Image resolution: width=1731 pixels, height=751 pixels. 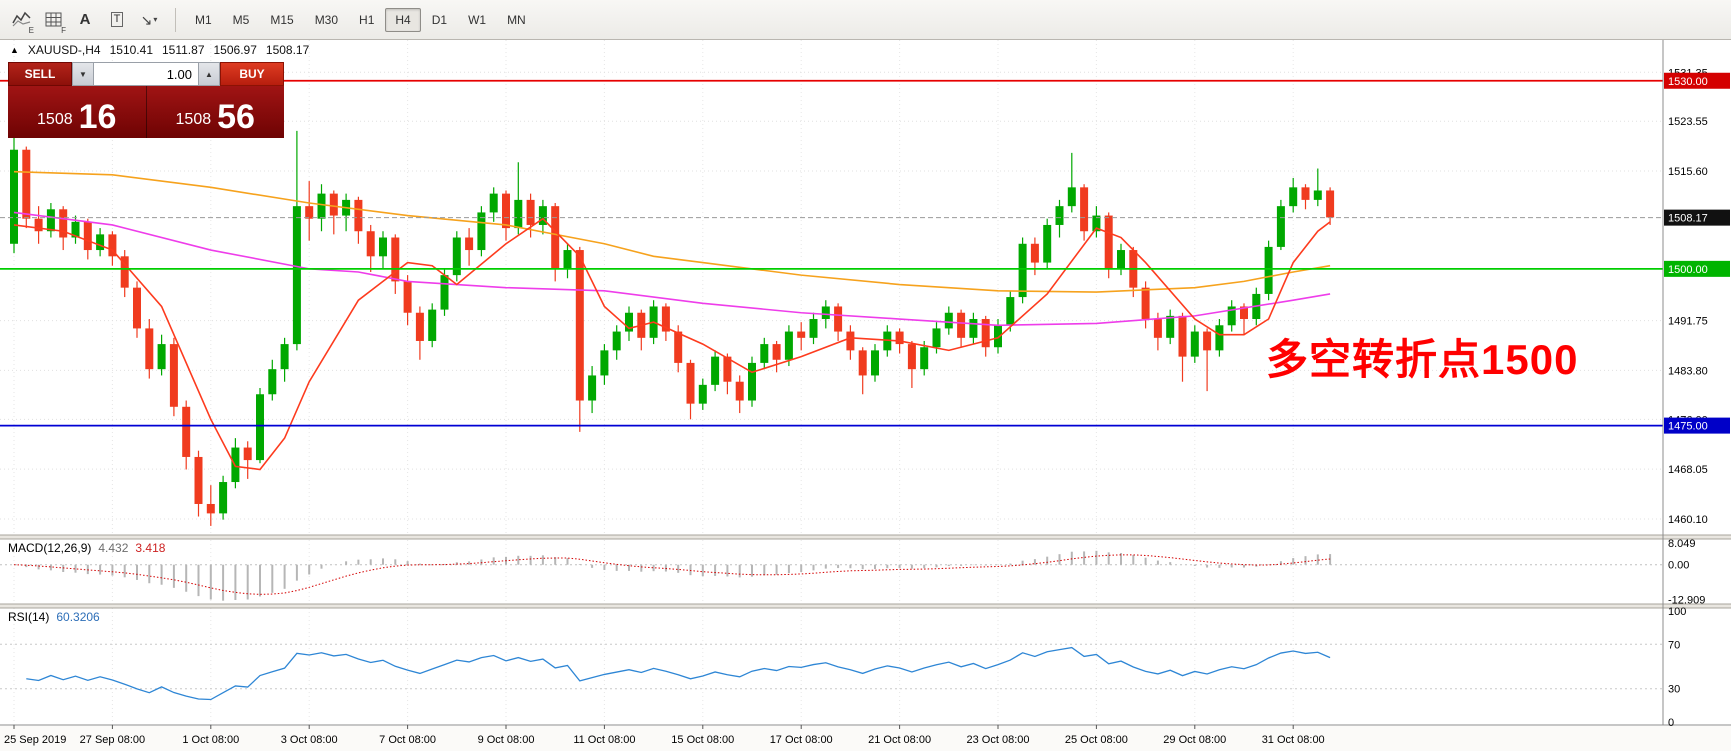 I want to click on svg-text: 1508.17, so click(x=1688, y=219).